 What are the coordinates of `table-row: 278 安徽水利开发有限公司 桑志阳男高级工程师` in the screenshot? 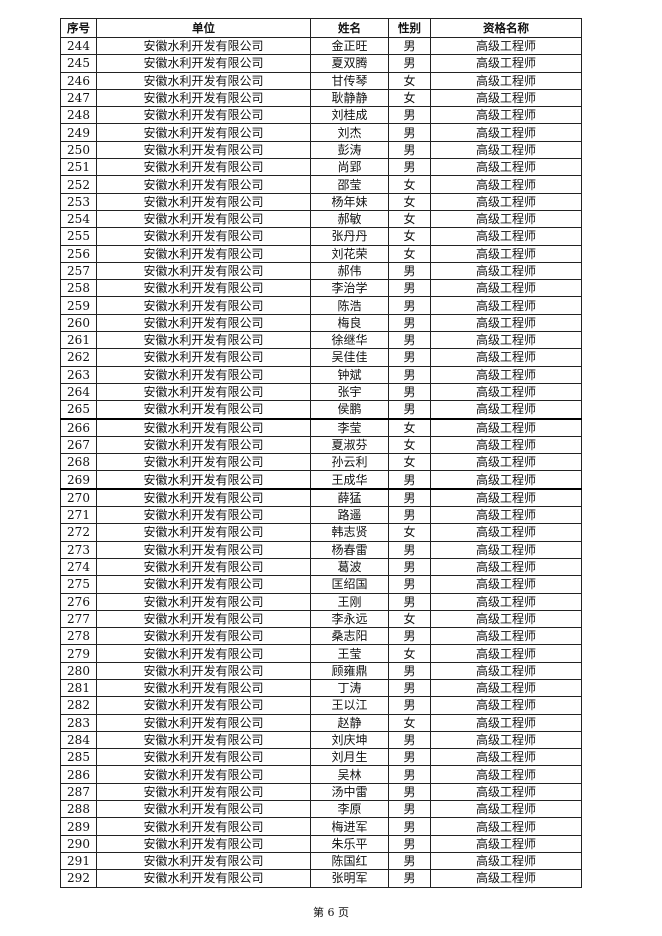 It's located at (321, 636).